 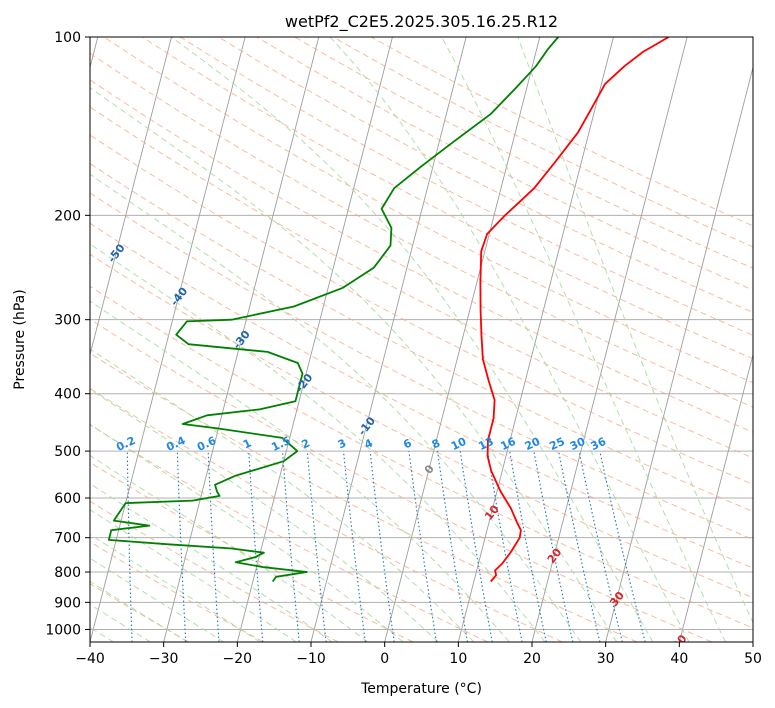 I want to click on mixing-ratio-label: 10, so click(x=459, y=444).